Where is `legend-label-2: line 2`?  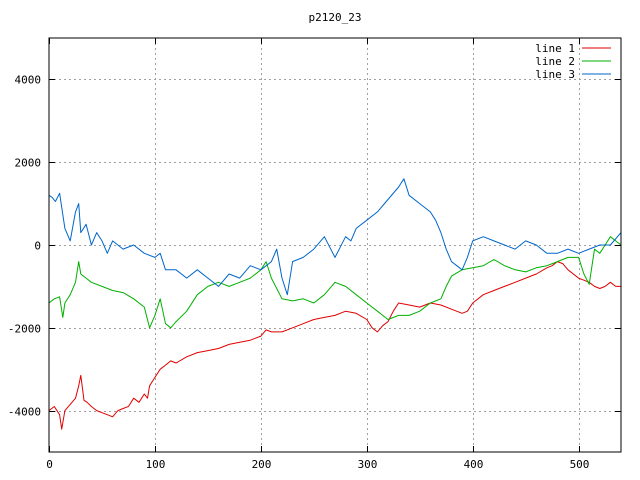 legend-label-2: line 2 is located at coordinates (555, 61).